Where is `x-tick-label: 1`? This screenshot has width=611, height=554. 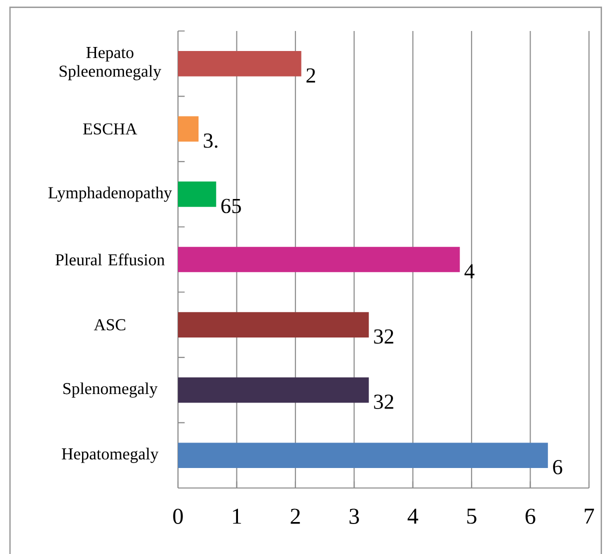 x-tick-label: 1 is located at coordinates (237, 516).